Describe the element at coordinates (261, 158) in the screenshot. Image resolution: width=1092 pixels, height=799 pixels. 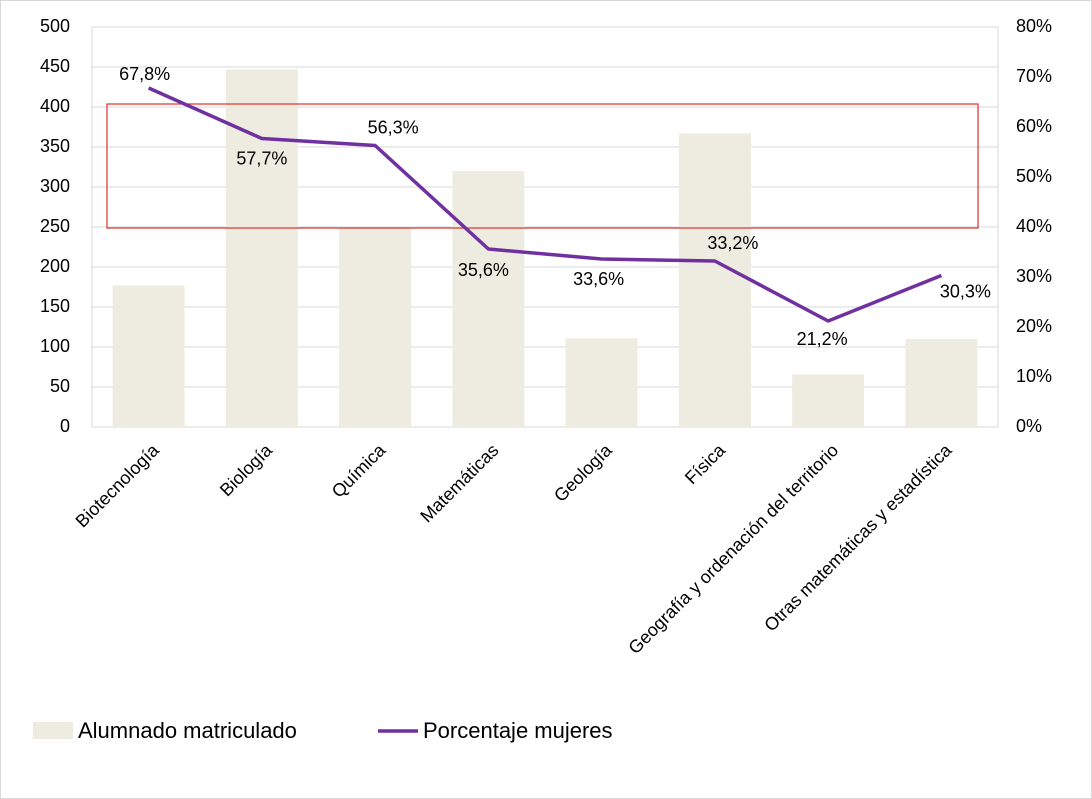
I see `data-label: 57,7%` at that location.